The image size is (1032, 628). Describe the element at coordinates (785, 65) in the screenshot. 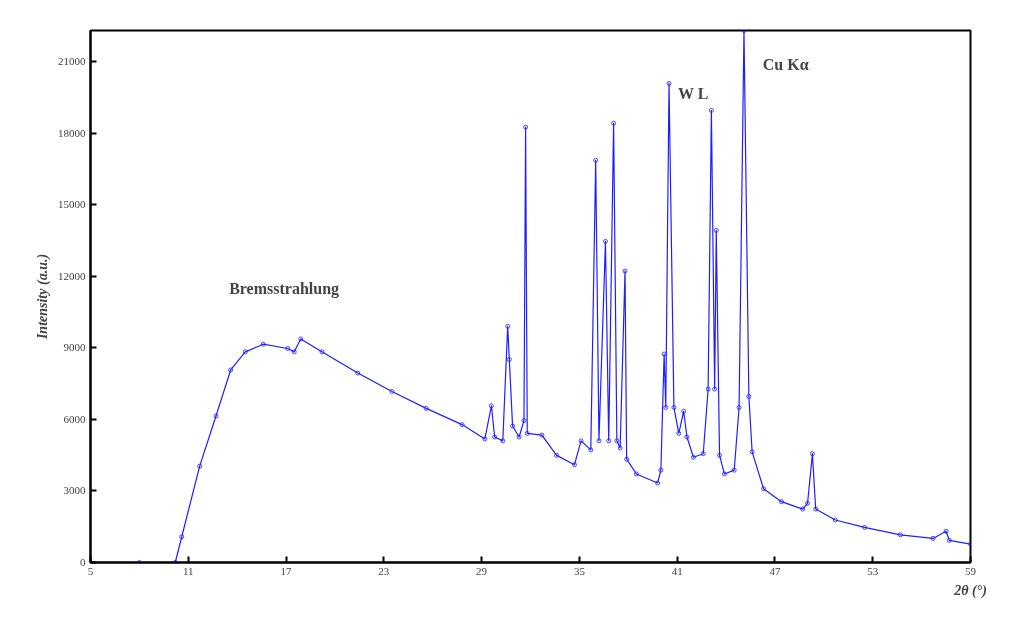

I see `annotation: Cu Kα` at that location.